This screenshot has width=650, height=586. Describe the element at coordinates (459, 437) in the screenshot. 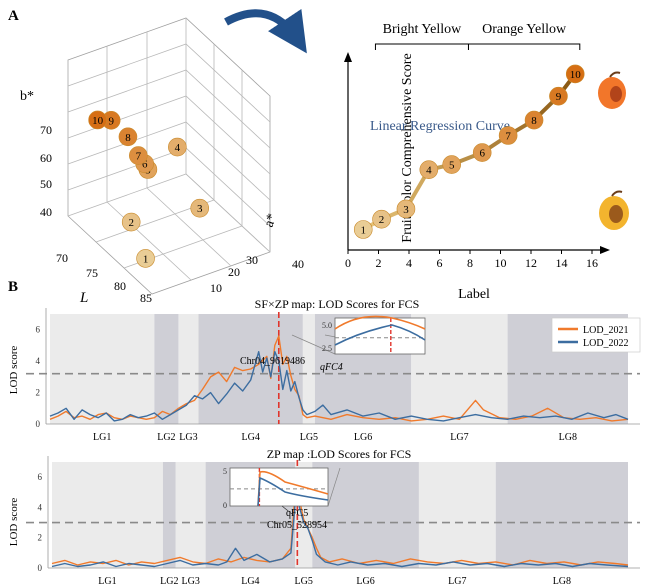

I see `lod1-lg-label: LG7` at that location.